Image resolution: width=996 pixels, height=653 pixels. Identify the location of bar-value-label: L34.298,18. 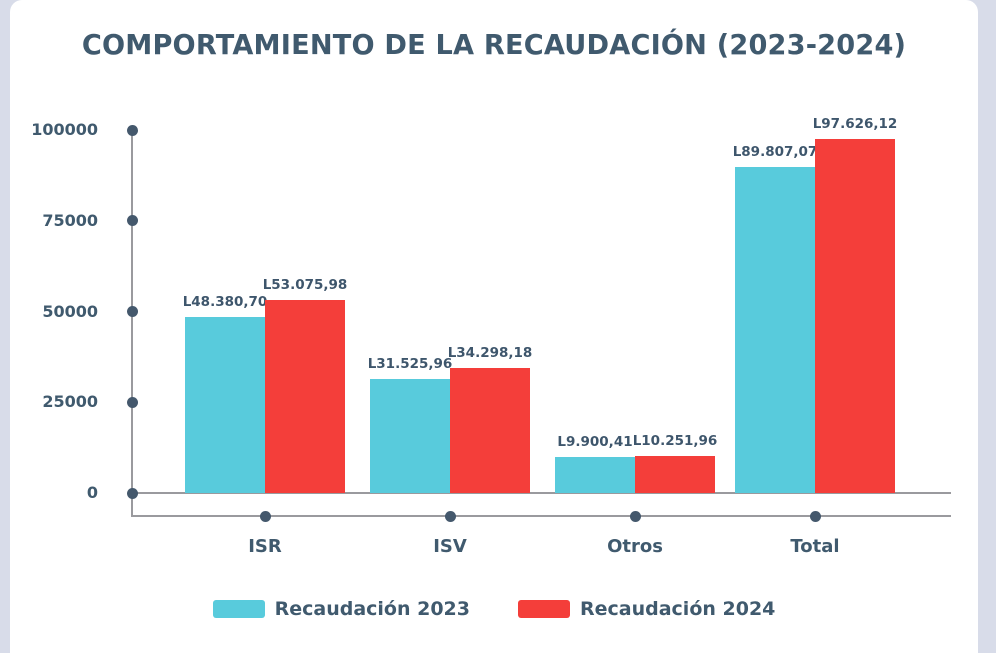
(490, 353).